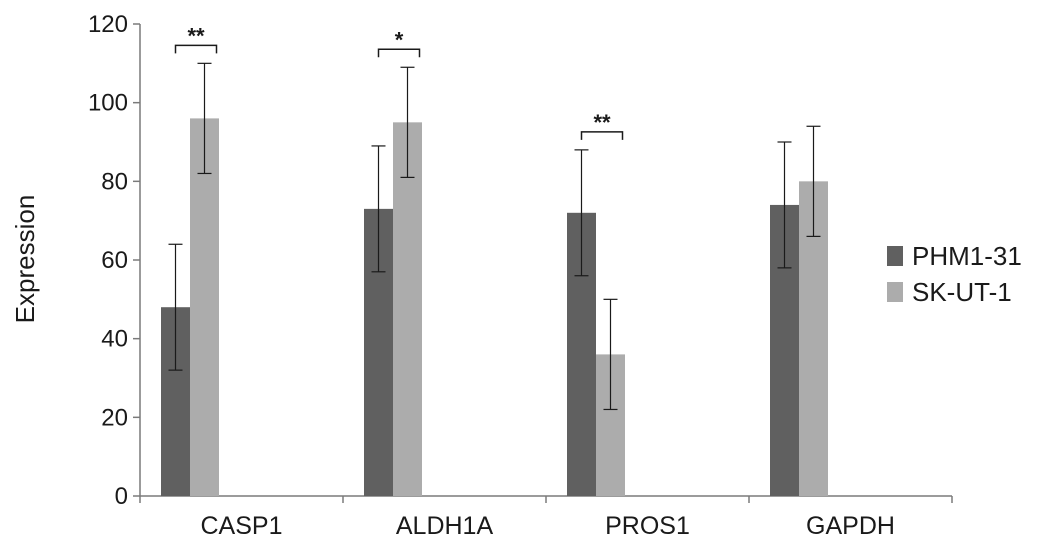  Describe the element at coordinates (407, 309) in the screenshot. I see `bar-SK-UT-1-ALDH1A` at that location.